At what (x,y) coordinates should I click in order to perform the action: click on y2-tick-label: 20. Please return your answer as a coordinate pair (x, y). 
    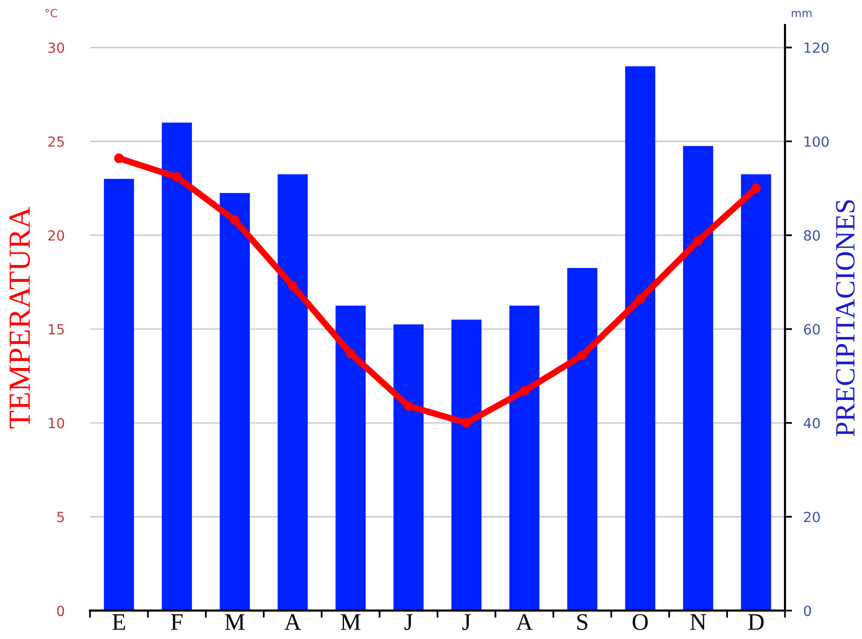
    Looking at the image, I should click on (812, 517).